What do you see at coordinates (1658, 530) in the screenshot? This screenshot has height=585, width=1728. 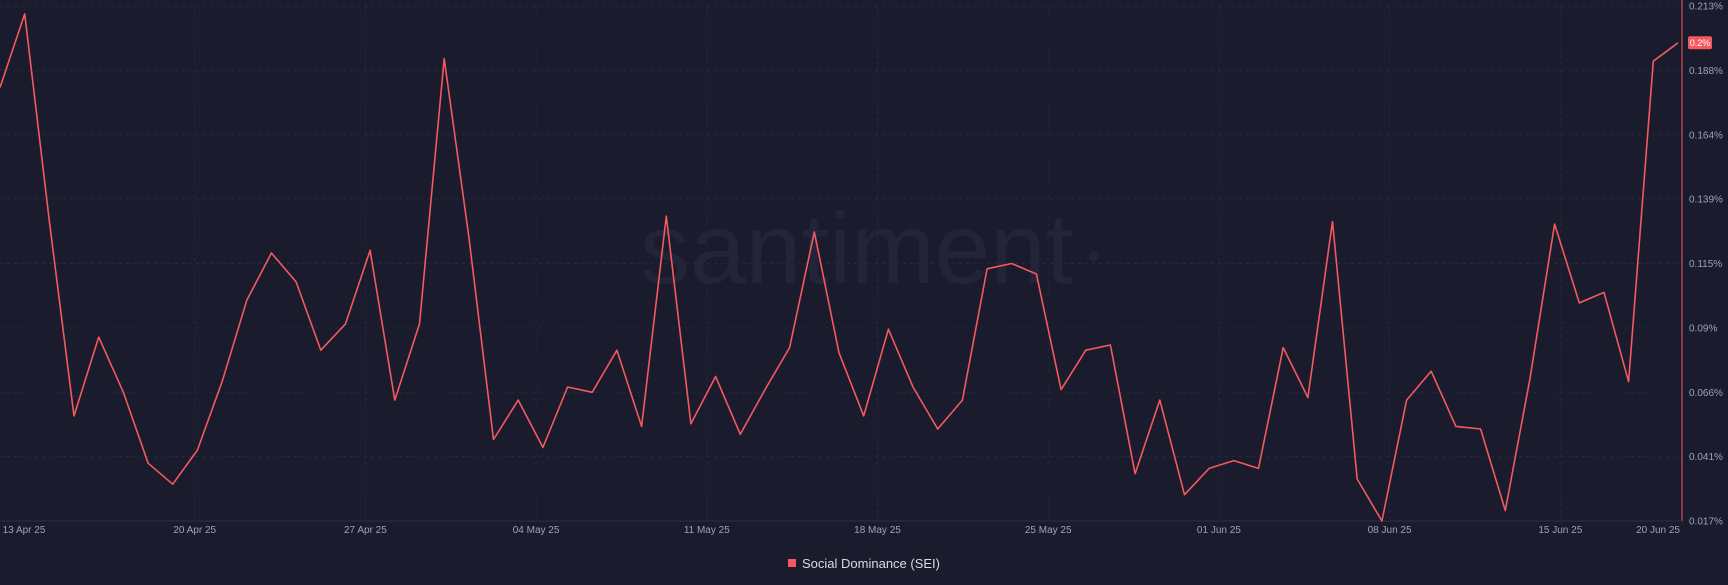 I see `x-tick-label: 20 Jun 25` at bounding box center [1658, 530].